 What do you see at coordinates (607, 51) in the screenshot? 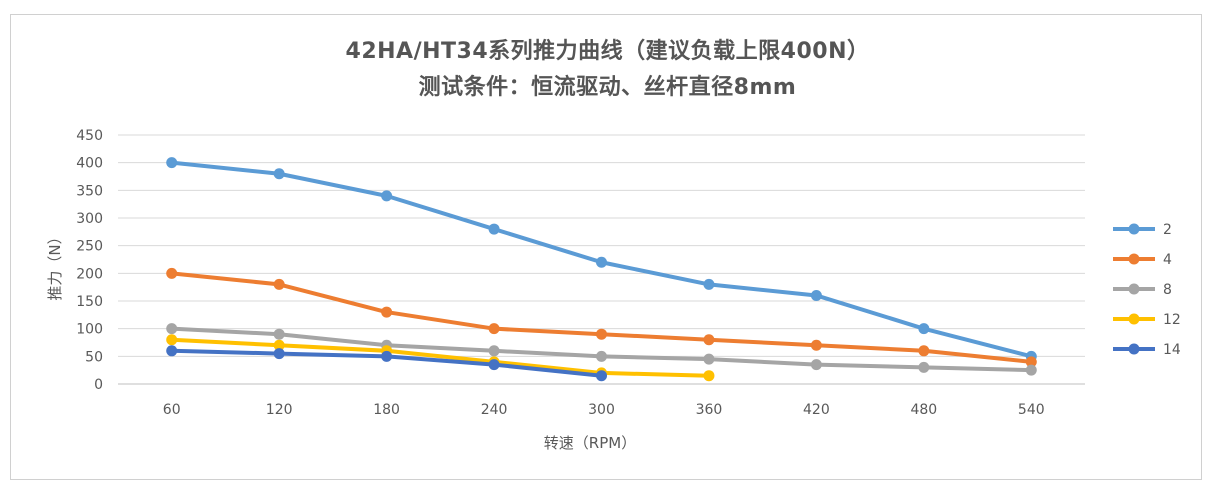
I see `chart-title: 42HA/HT34系列推力曲线（建议负载上限400N）` at bounding box center [607, 51].